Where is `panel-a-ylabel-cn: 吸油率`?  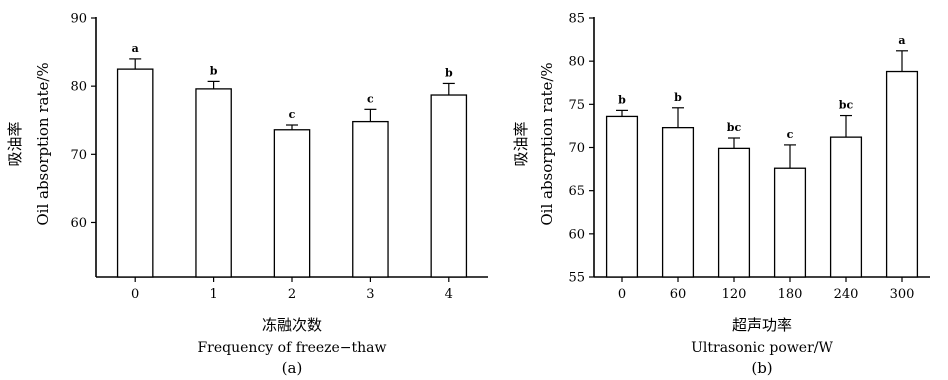 panel-a-ylabel-cn: 吸油率 is located at coordinates (15, 143).